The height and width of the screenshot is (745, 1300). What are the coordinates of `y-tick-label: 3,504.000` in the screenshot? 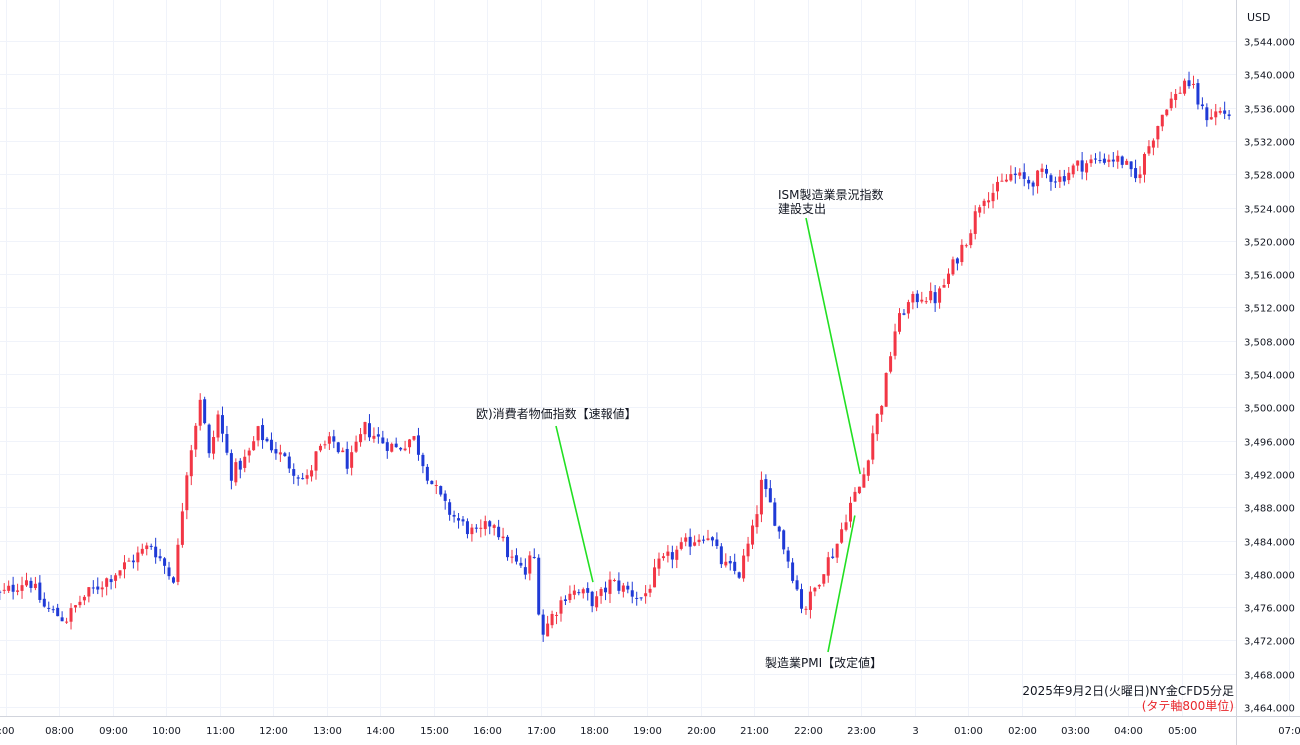 It's located at (1269, 376).